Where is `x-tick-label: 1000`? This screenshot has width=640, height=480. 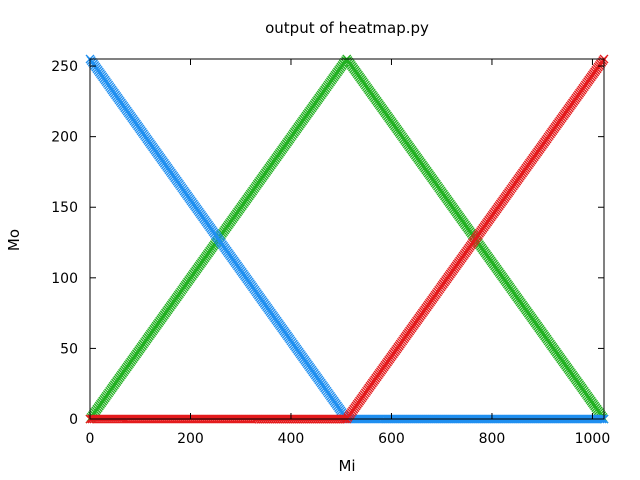 x-tick-label: 1000 is located at coordinates (593, 439).